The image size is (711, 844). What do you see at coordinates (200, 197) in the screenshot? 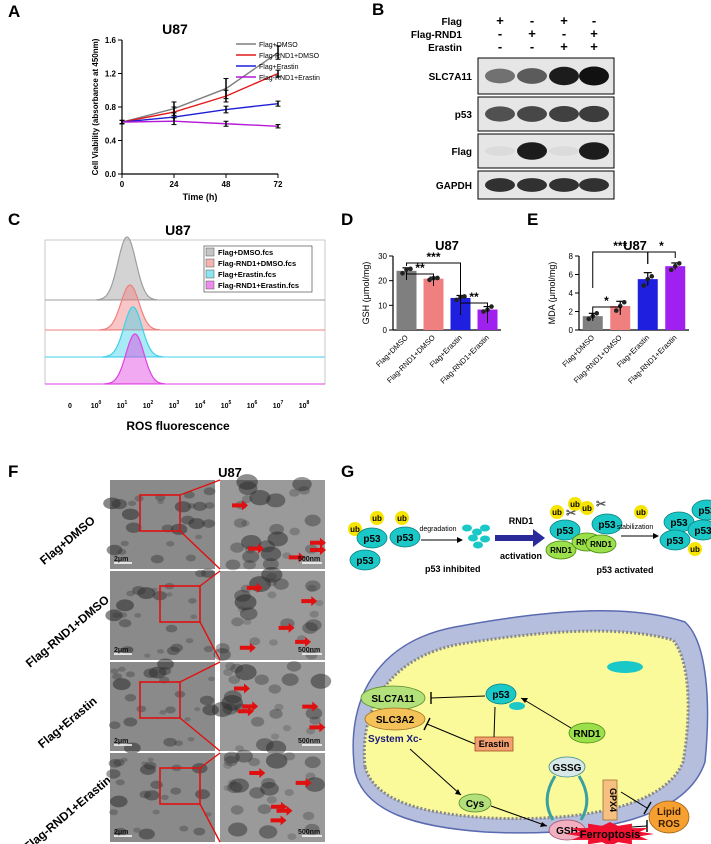
I see `x-axis-label: Time (h)` at bounding box center [200, 197].